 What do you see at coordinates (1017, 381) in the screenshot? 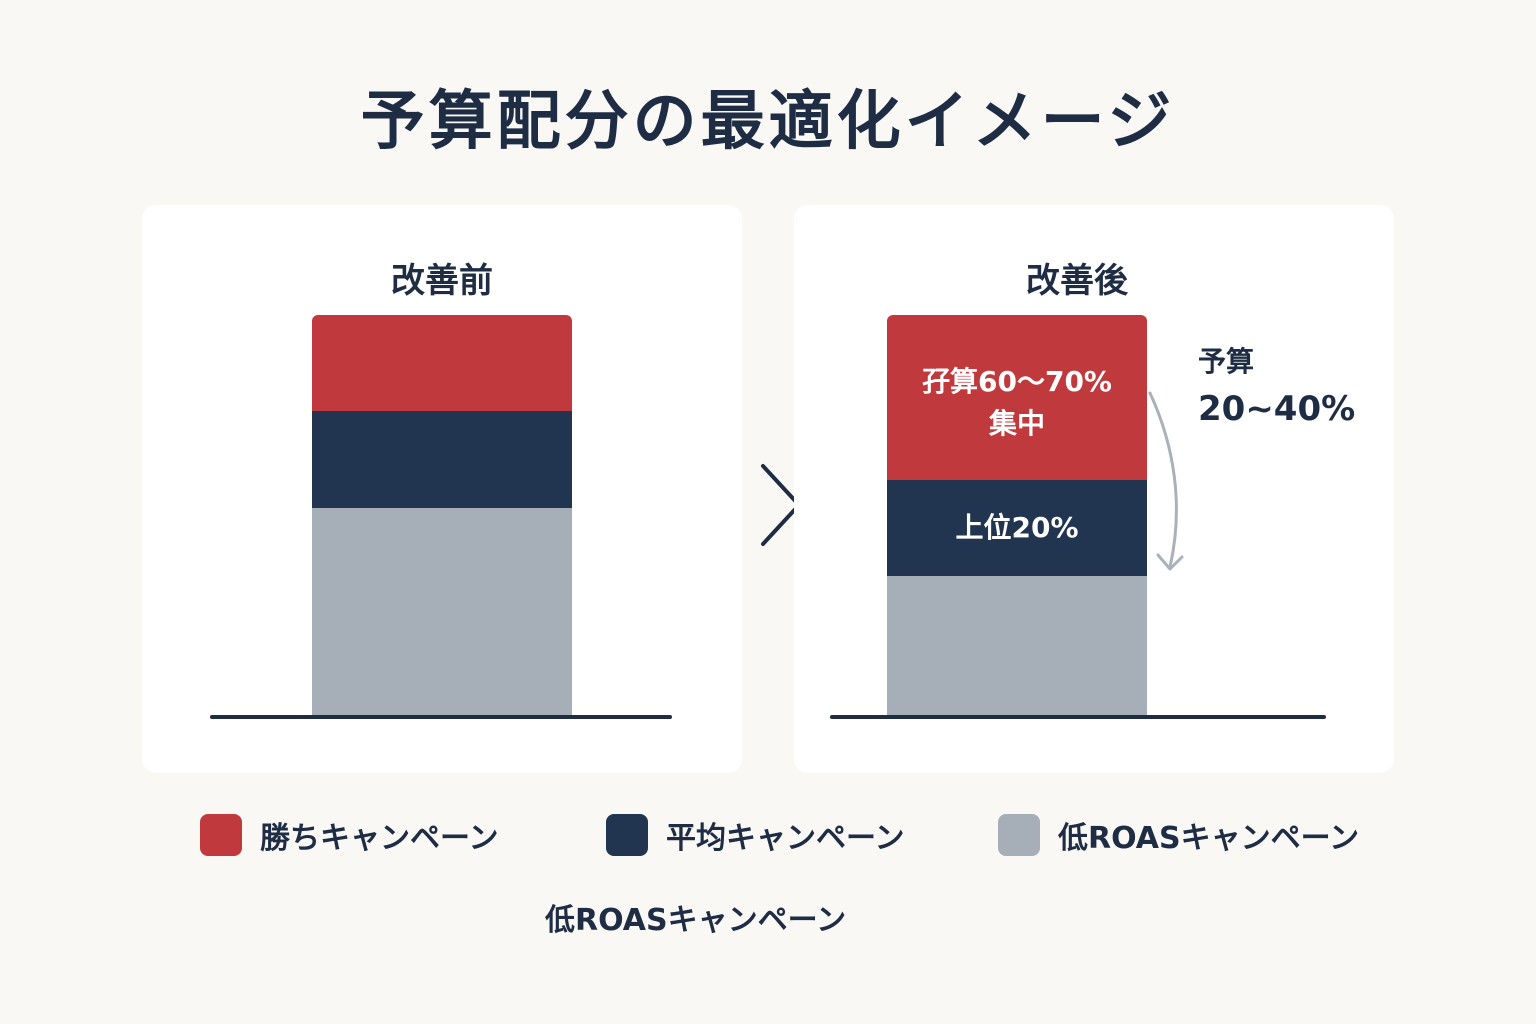
I see `segment-label-line1: 孖算60～70%` at bounding box center [1017, 381].